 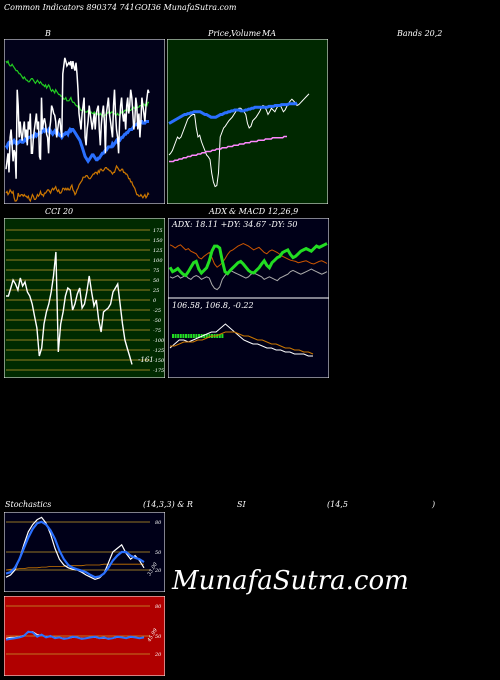 I want to click on bb-price-line, so click(x=77, y=118).